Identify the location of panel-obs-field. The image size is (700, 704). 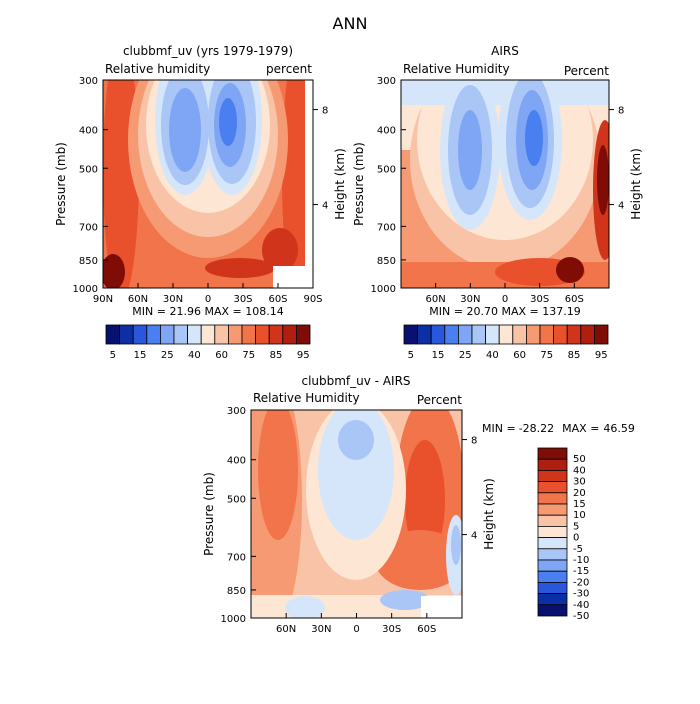
(505, 184).